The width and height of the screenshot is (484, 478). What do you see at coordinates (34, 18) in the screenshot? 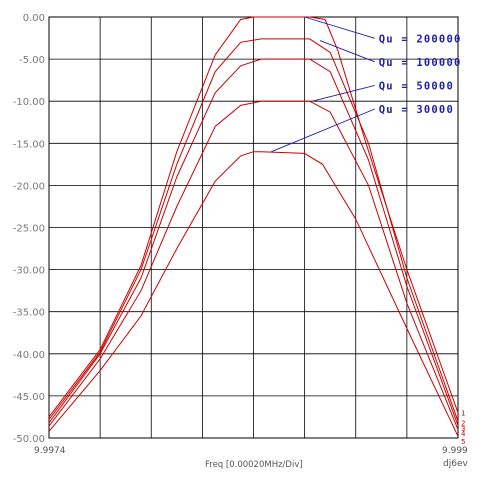
I see `y-tick-label: 0.00` at bounding box center [34, 18].